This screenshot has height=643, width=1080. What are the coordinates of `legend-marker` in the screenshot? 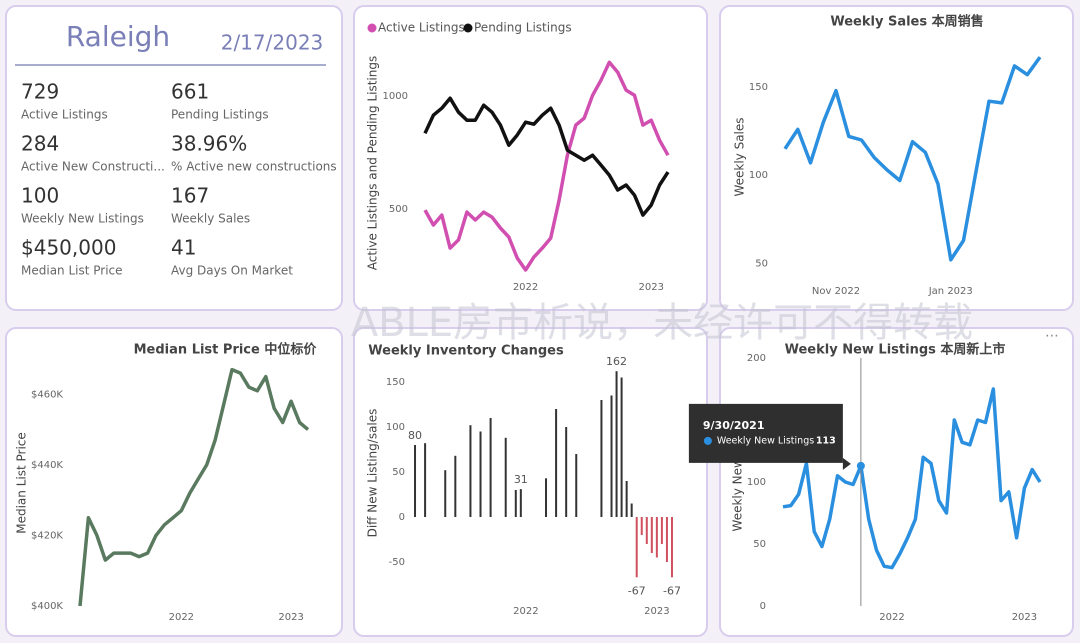 It's located at (468, 28).